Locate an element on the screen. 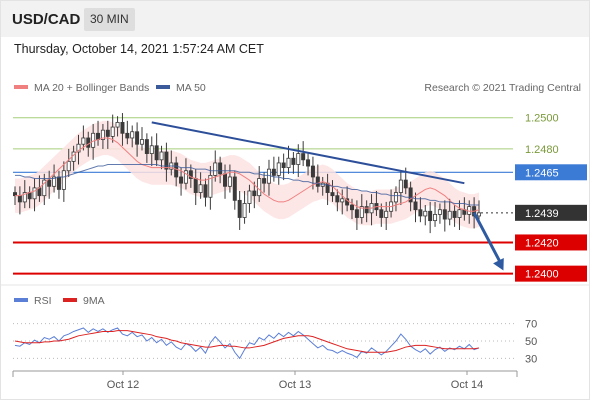 The height and width of the screenshot is (401, 590). symbol-label: USD/CAD is located at coordinates (46, 19).